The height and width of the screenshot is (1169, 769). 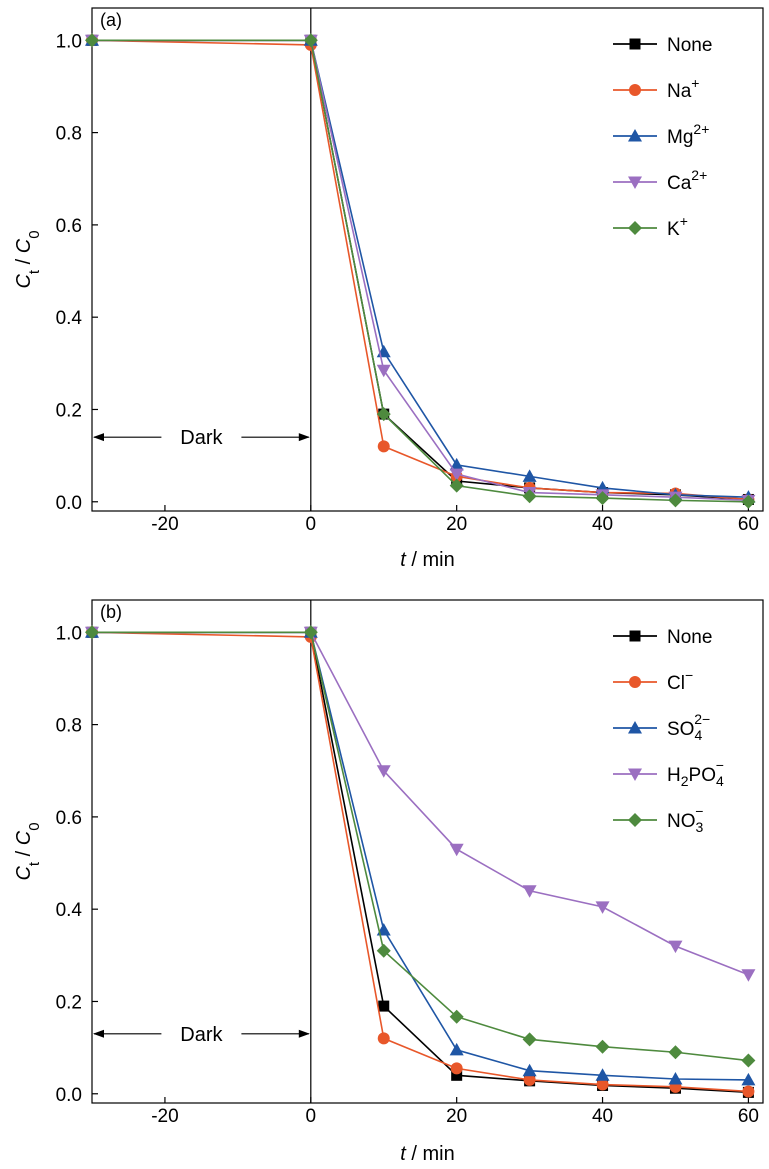 What do you see at coordinates (311, 524) in the screenshot?
I see `x-tick-label: 0` at bounding box center [311, 524].